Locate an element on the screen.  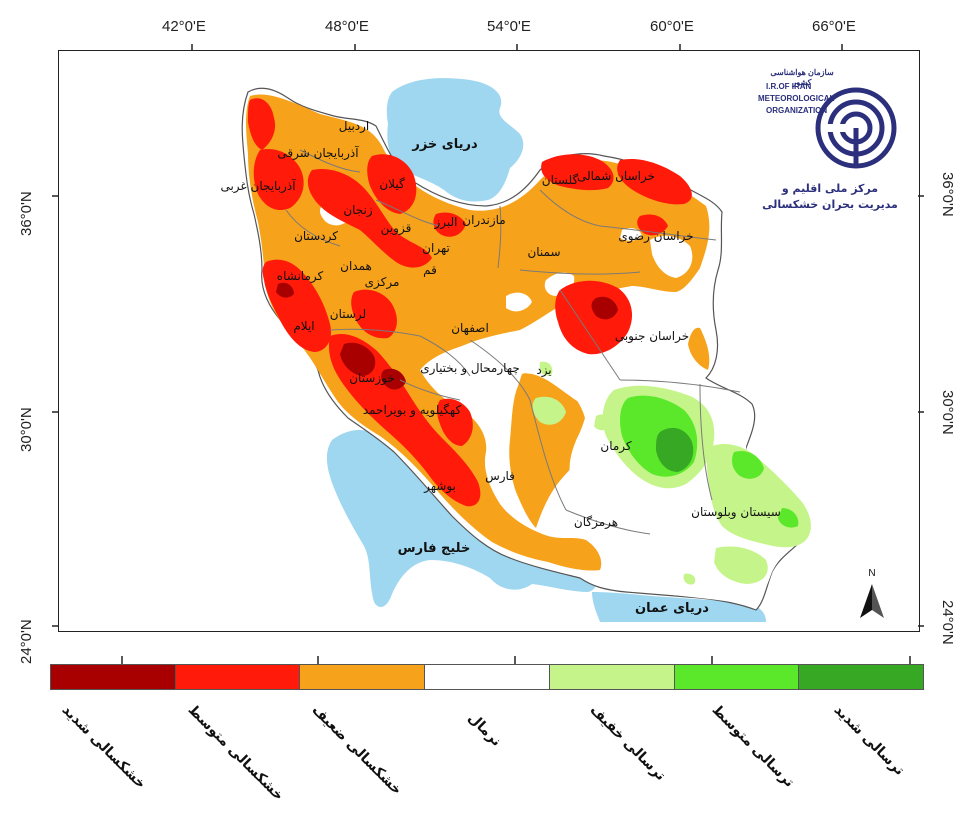
logo-line1: I.R.OF IRAN is located at coordinates (789, 86).